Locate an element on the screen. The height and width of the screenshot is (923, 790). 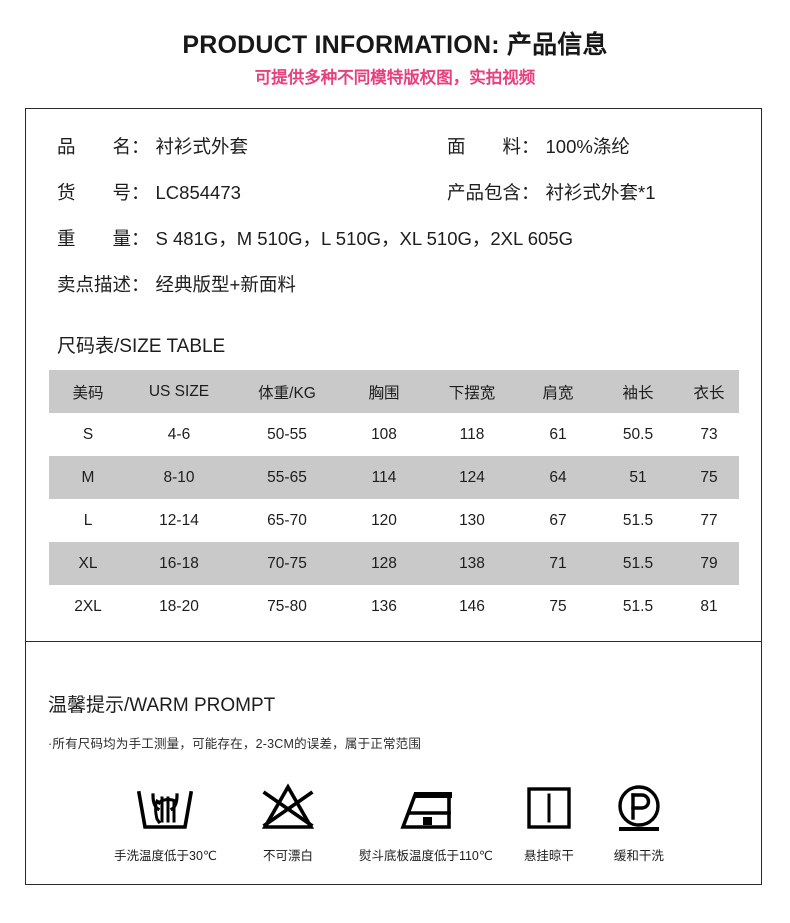
info-value: S 481G，M 510G，L 510G，XL 510G，2XL 605G is located at coordinates (364, 238).